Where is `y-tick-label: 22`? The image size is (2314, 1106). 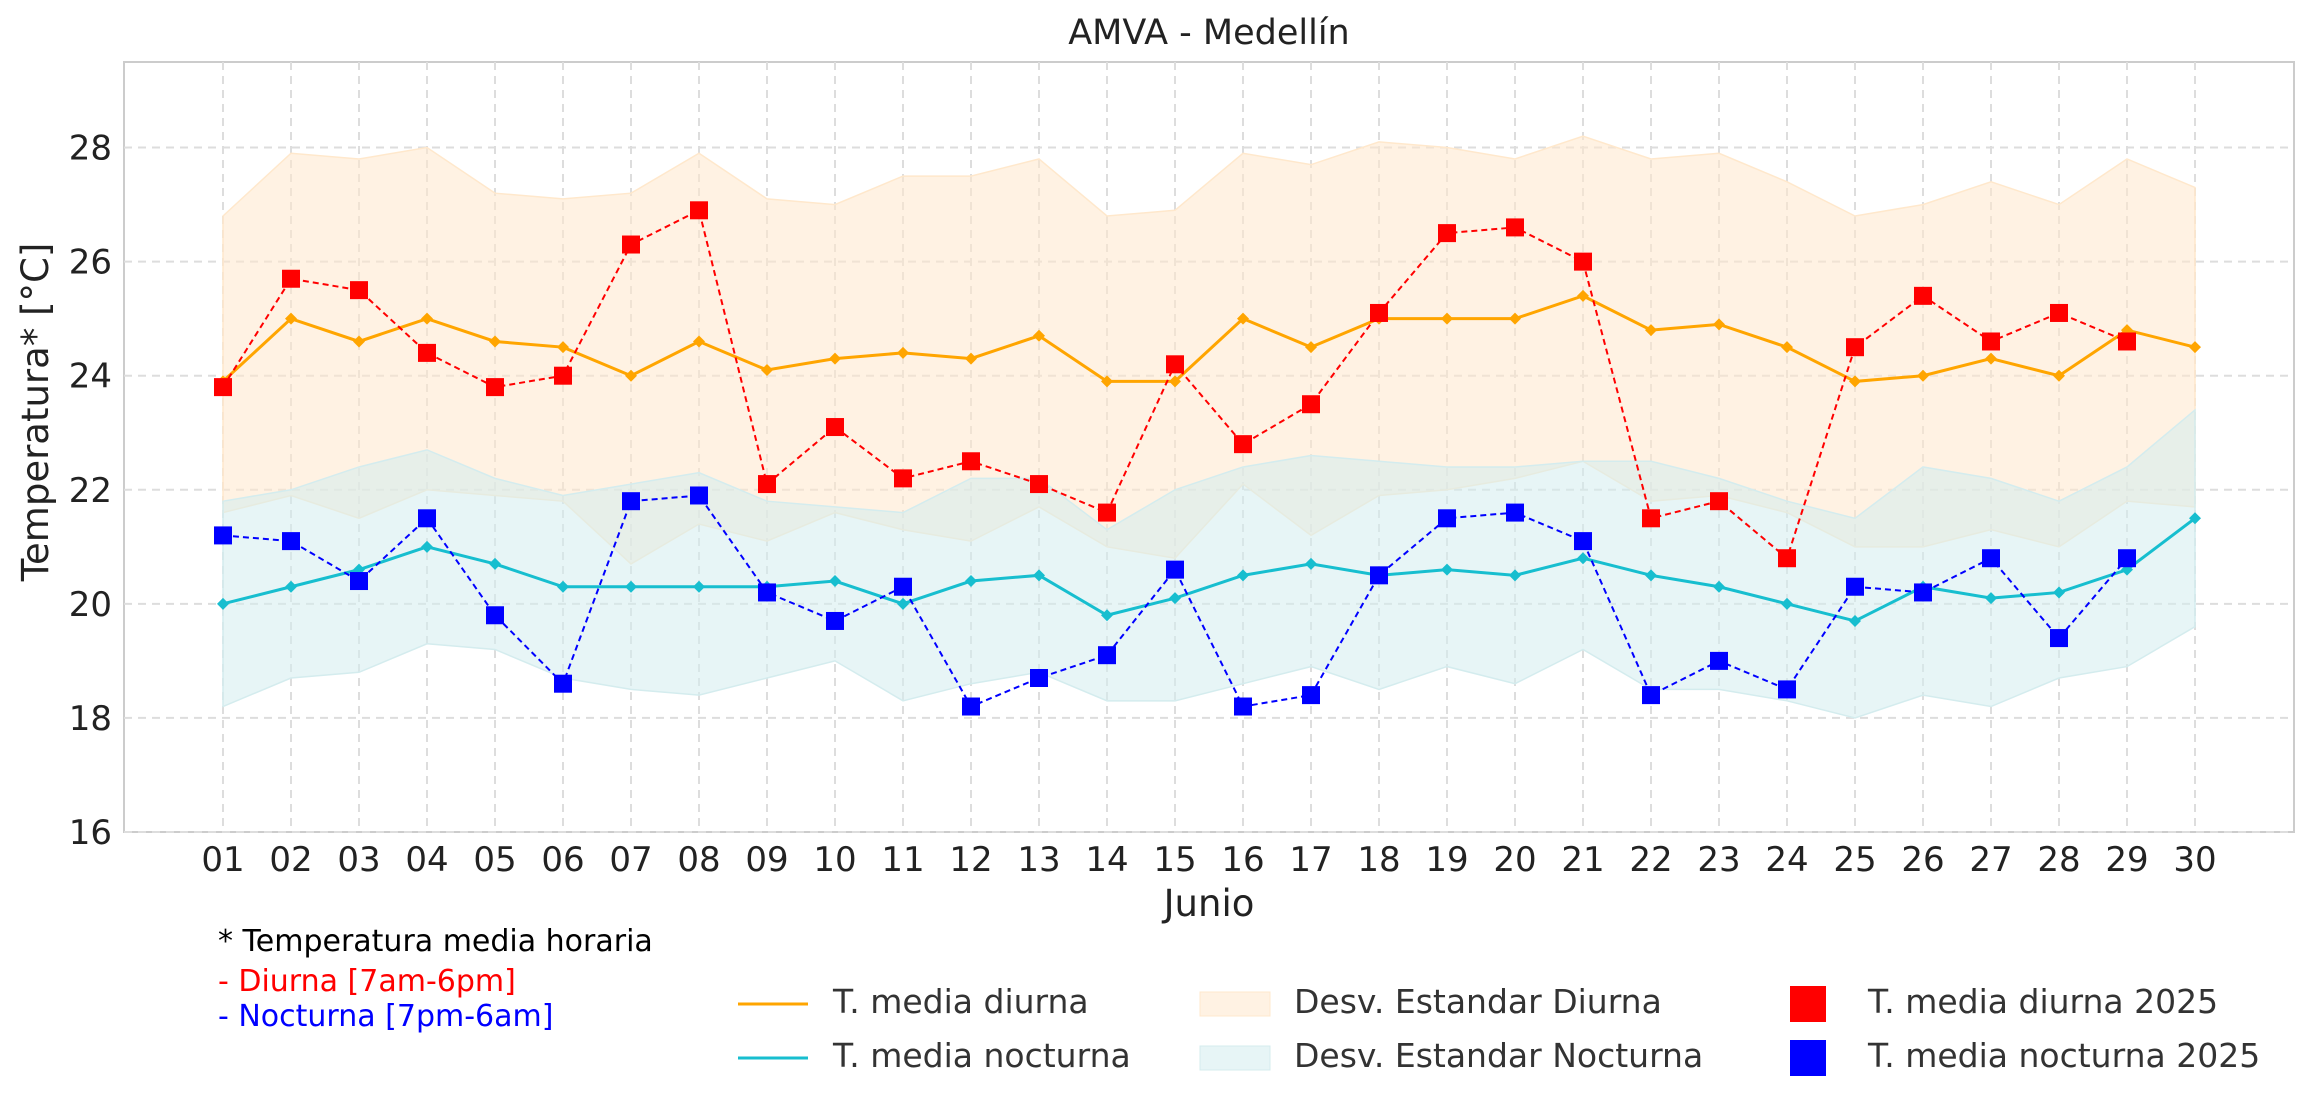
y-tick-label: 22 is located at coordinates (90, 491).